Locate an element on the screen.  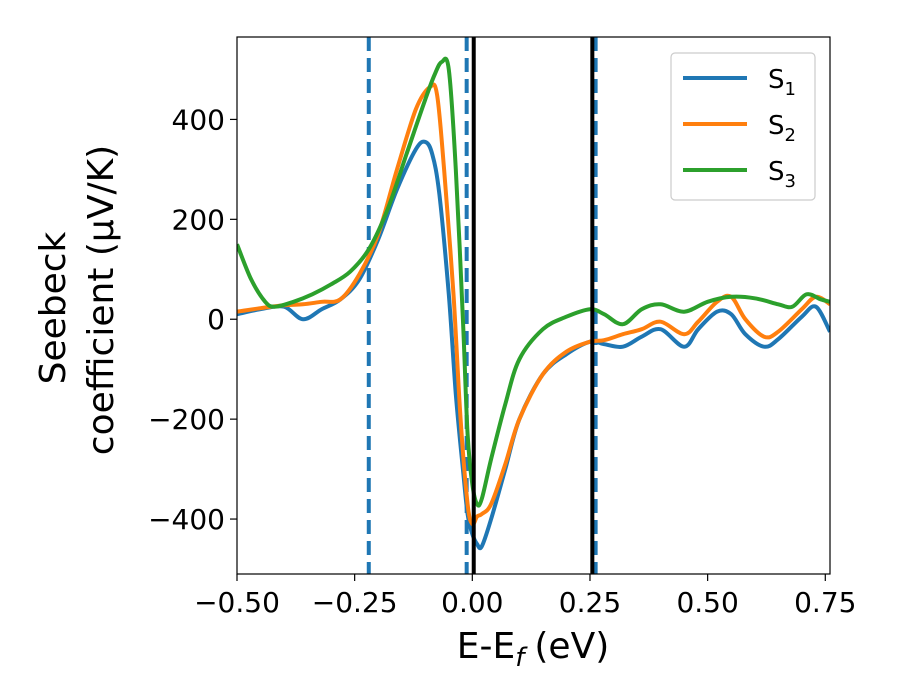
y-tick-label: −400 is located at coordinates (186, 519).